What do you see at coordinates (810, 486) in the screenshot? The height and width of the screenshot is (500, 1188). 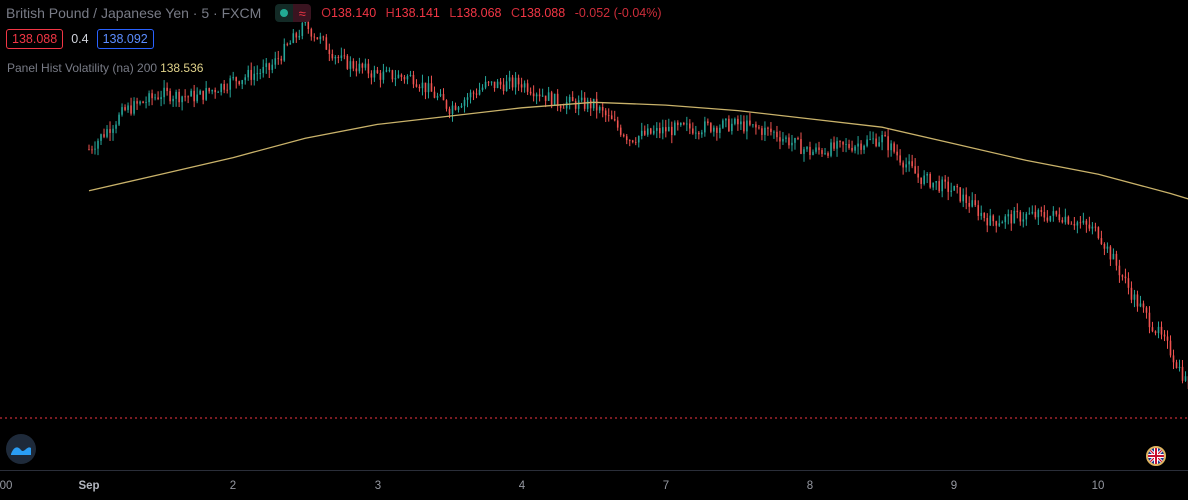 I see `x-tick-label: 8` at bounding box center [810, 486].